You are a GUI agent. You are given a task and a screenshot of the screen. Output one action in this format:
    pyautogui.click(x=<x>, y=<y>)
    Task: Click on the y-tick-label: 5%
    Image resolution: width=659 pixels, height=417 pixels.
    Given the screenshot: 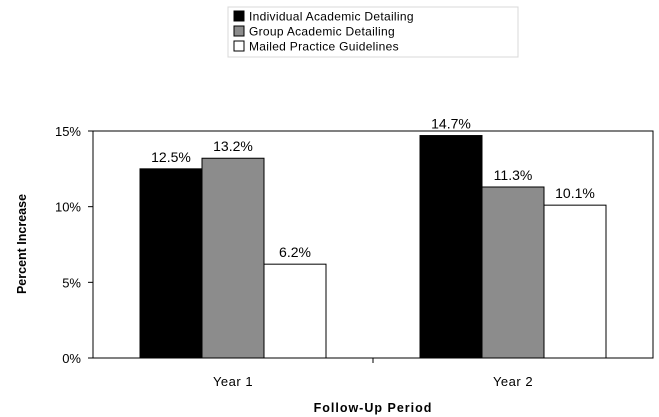 What is the action you would take?
    pyautogui.click(x=71, y=282)
    